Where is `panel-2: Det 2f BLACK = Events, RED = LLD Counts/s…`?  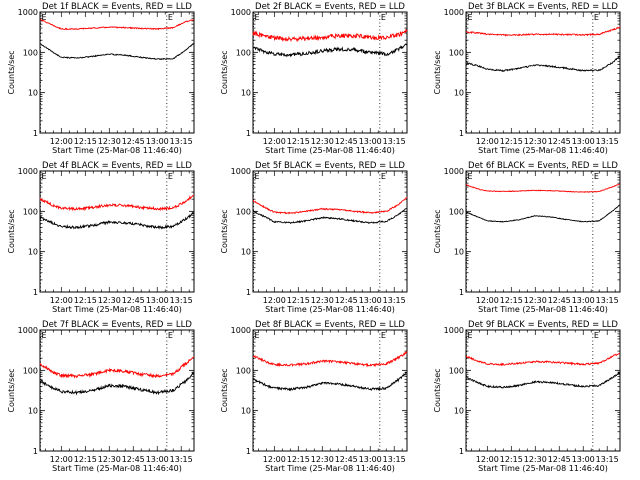 panel-2: Det 2f BLACK = Events, RED = LLD Counts/s… is located at coordinates (314, 78).